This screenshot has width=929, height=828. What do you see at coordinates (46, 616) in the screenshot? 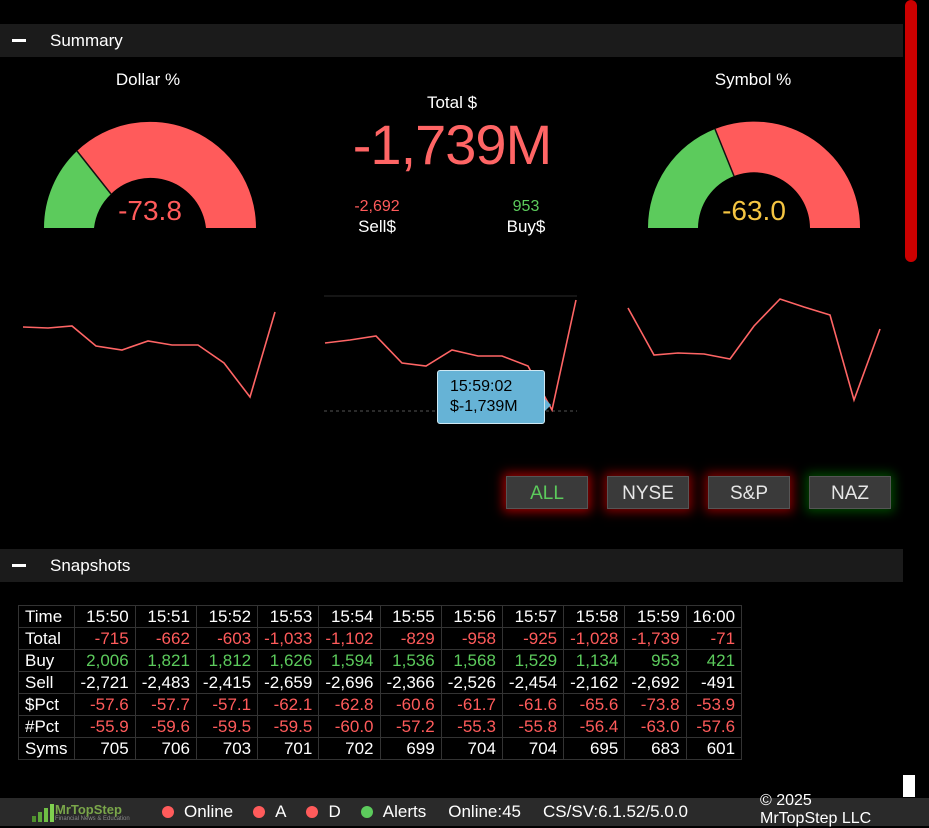
I see `row-label: Time` at bounding box center [46, 616].